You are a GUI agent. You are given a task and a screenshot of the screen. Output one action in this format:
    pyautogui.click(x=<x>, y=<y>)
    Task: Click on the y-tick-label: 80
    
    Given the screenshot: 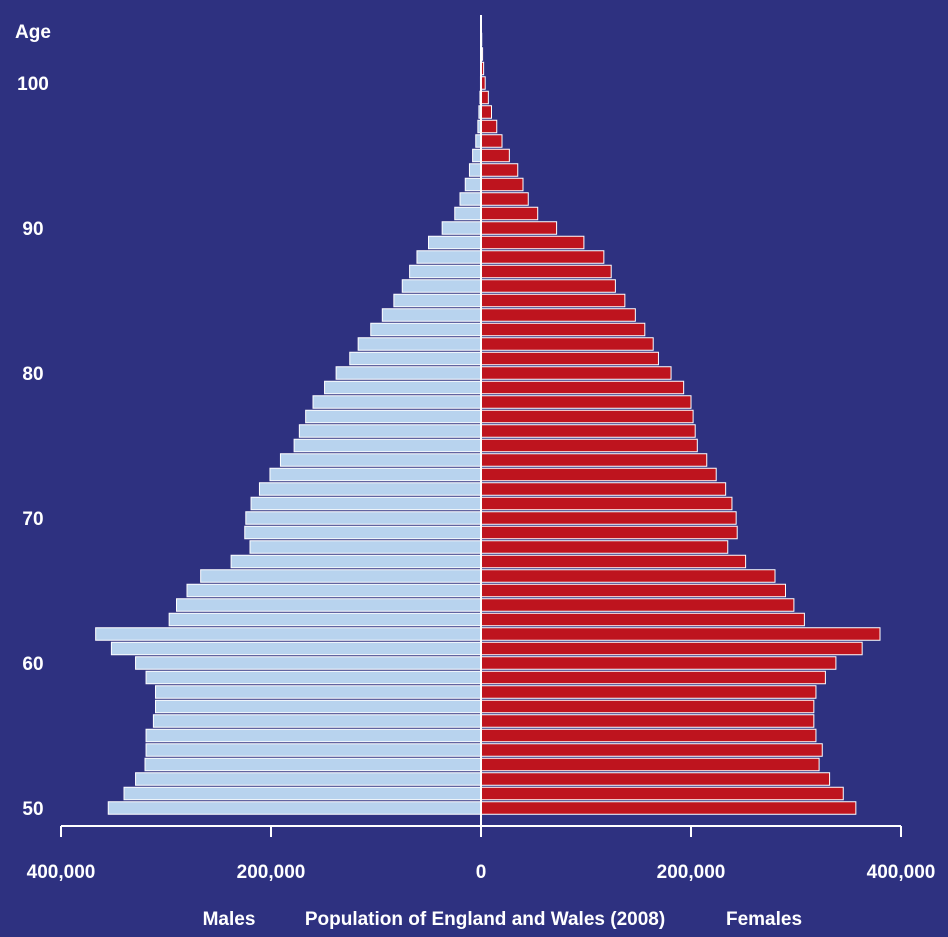 What is the action you would take?
    pyautogui.click(x=32, y=374)
    